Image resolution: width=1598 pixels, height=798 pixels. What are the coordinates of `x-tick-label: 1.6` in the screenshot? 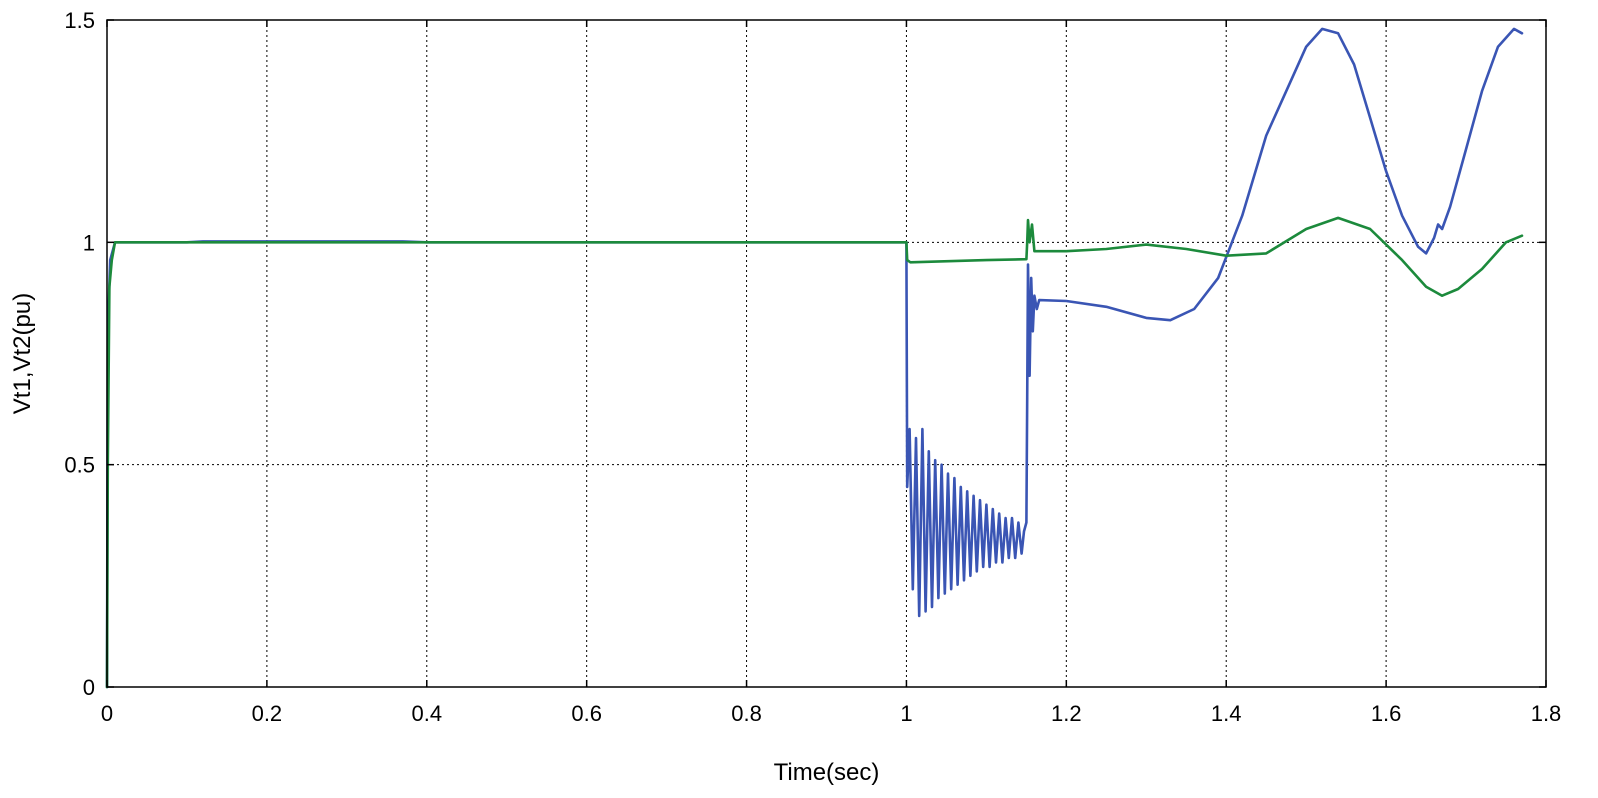 It's located at (1386, 713).